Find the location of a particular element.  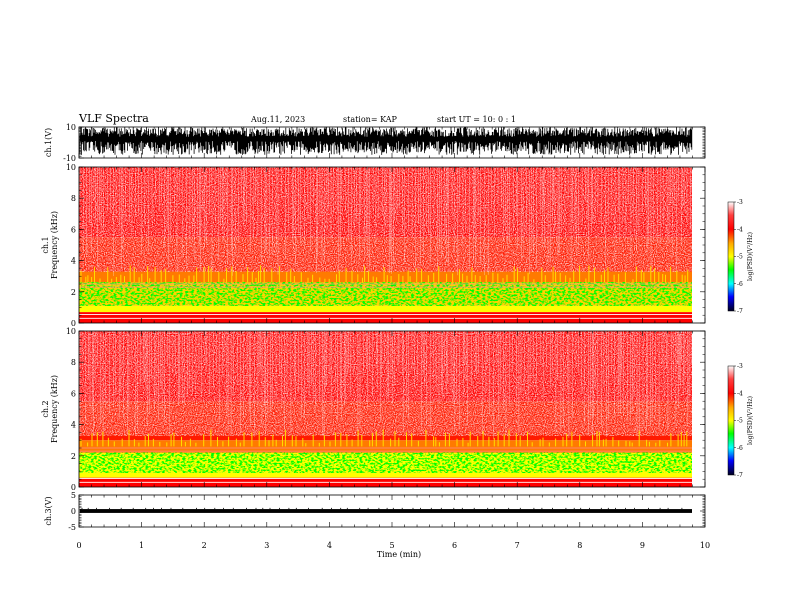

ch1-wave-ytick-label: 10 is located at coordinates (71, 127).